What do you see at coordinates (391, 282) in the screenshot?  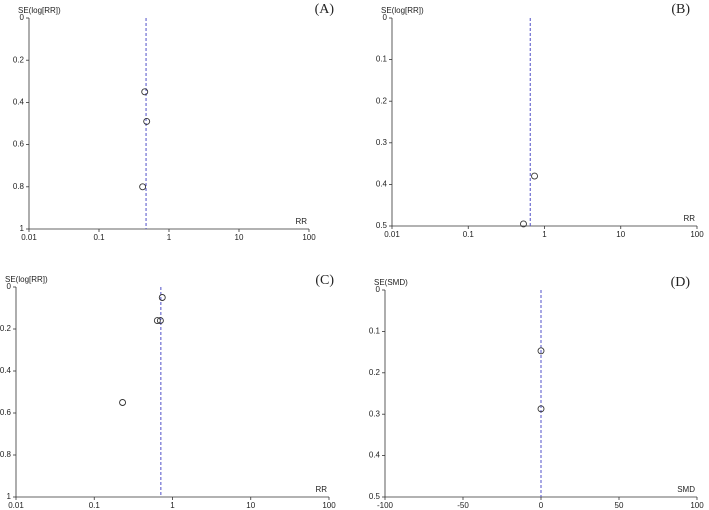 I see `y-axis-title: SE(SMD)` at bounding box center [391, 282].